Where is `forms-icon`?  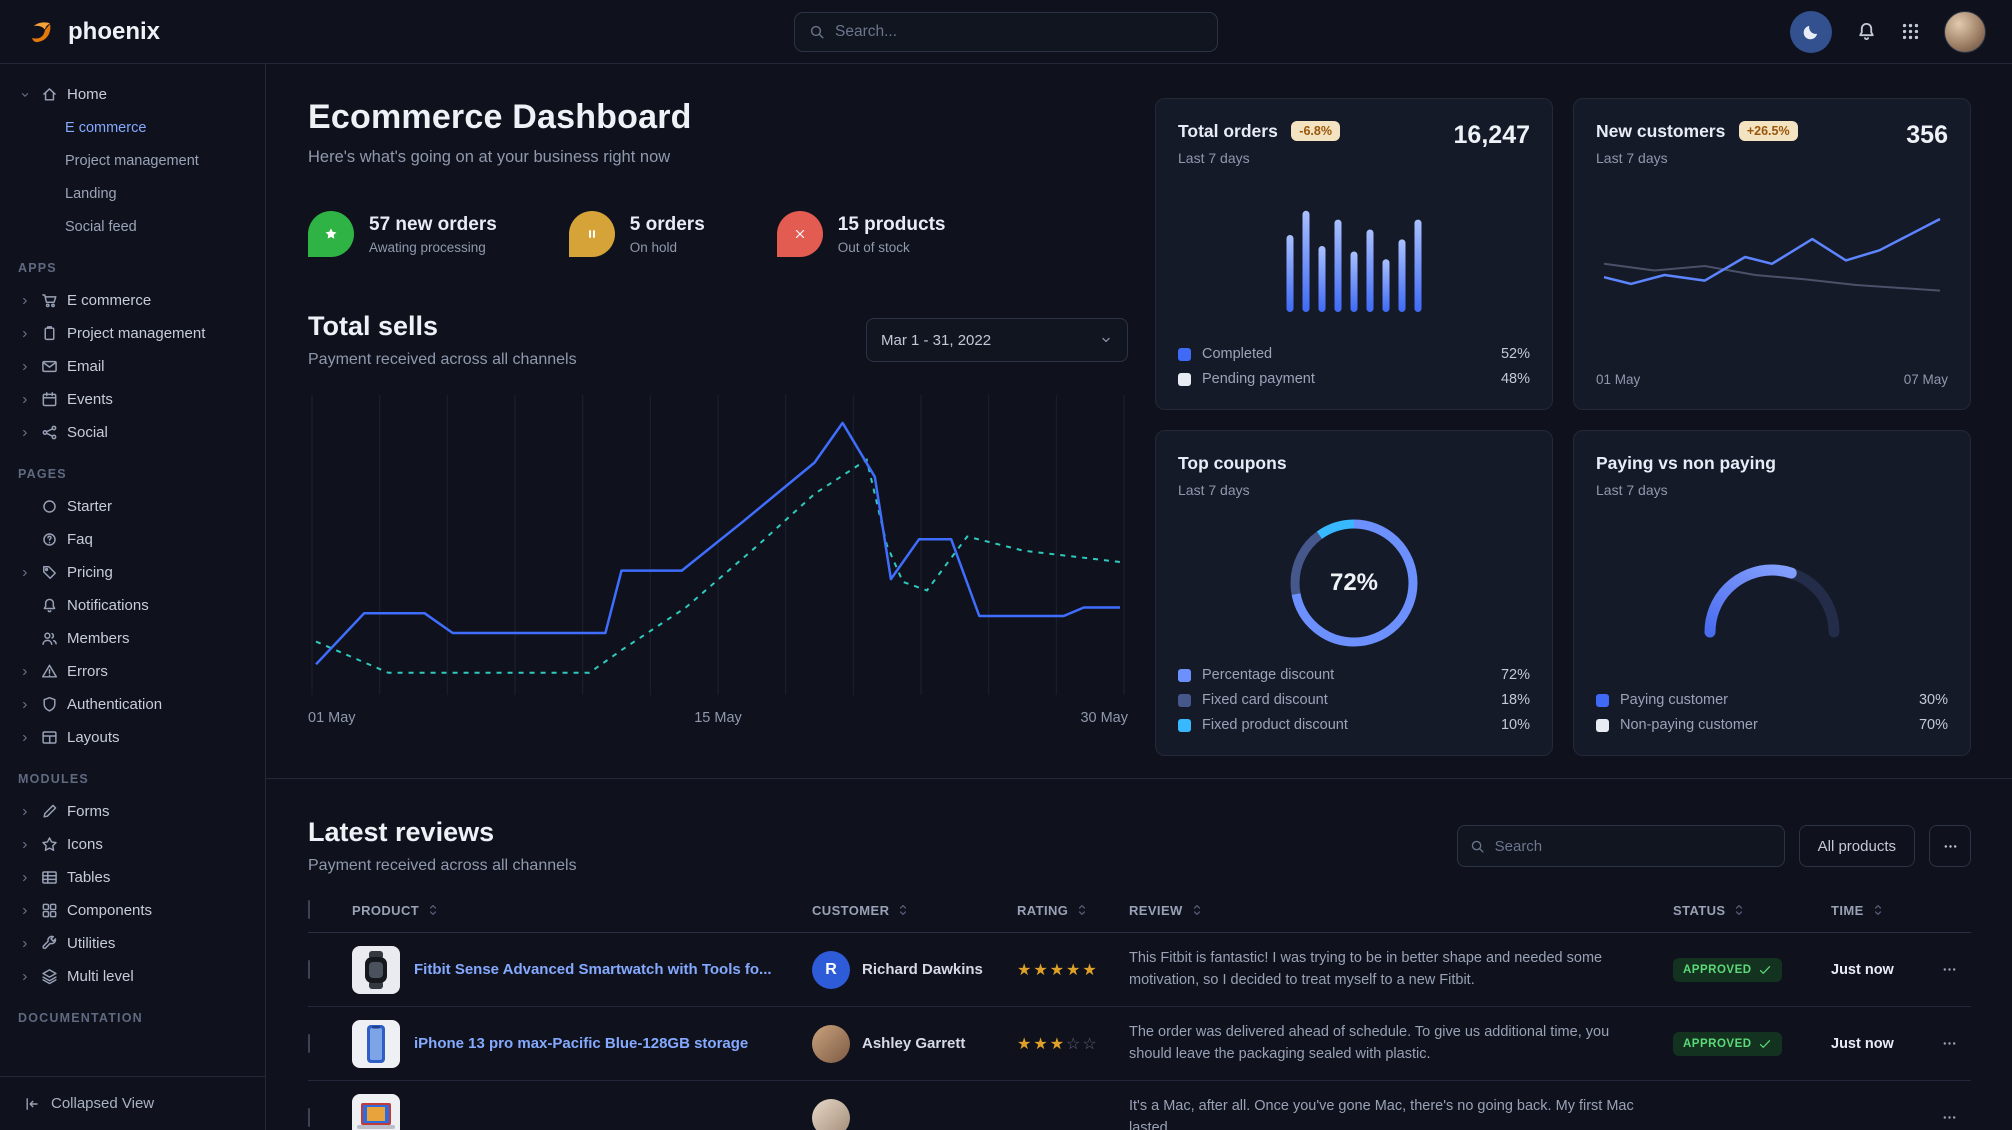 forms-icon is located at coordinates (49, 811).